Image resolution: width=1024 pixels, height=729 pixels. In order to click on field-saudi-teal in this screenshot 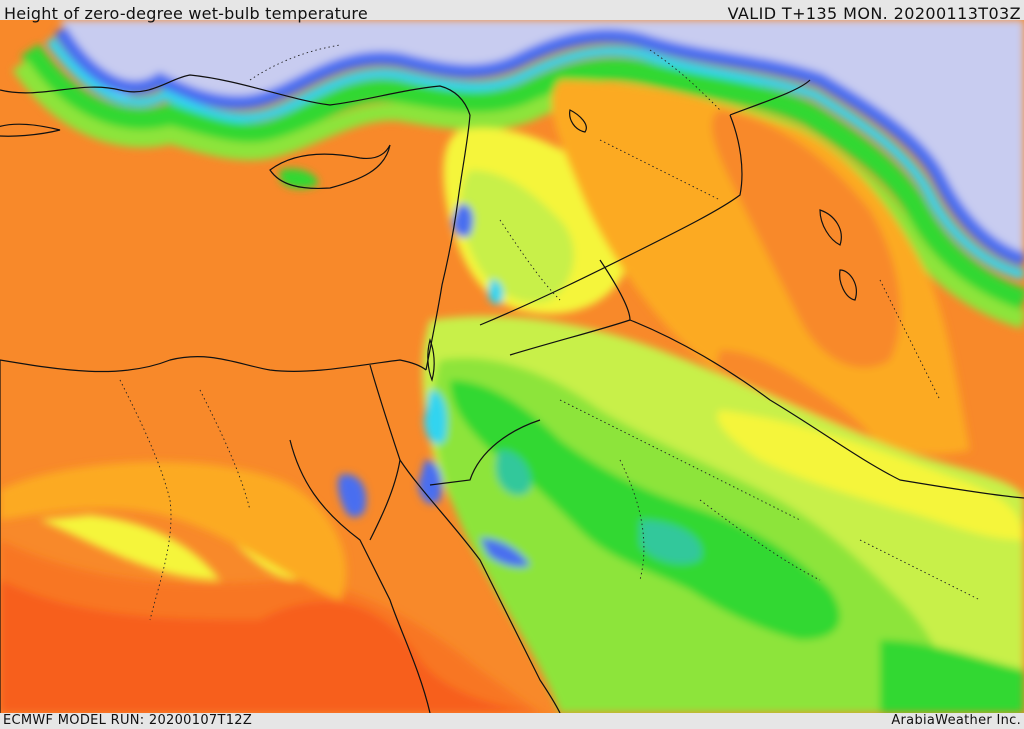, I will do `click(513, 473)`.